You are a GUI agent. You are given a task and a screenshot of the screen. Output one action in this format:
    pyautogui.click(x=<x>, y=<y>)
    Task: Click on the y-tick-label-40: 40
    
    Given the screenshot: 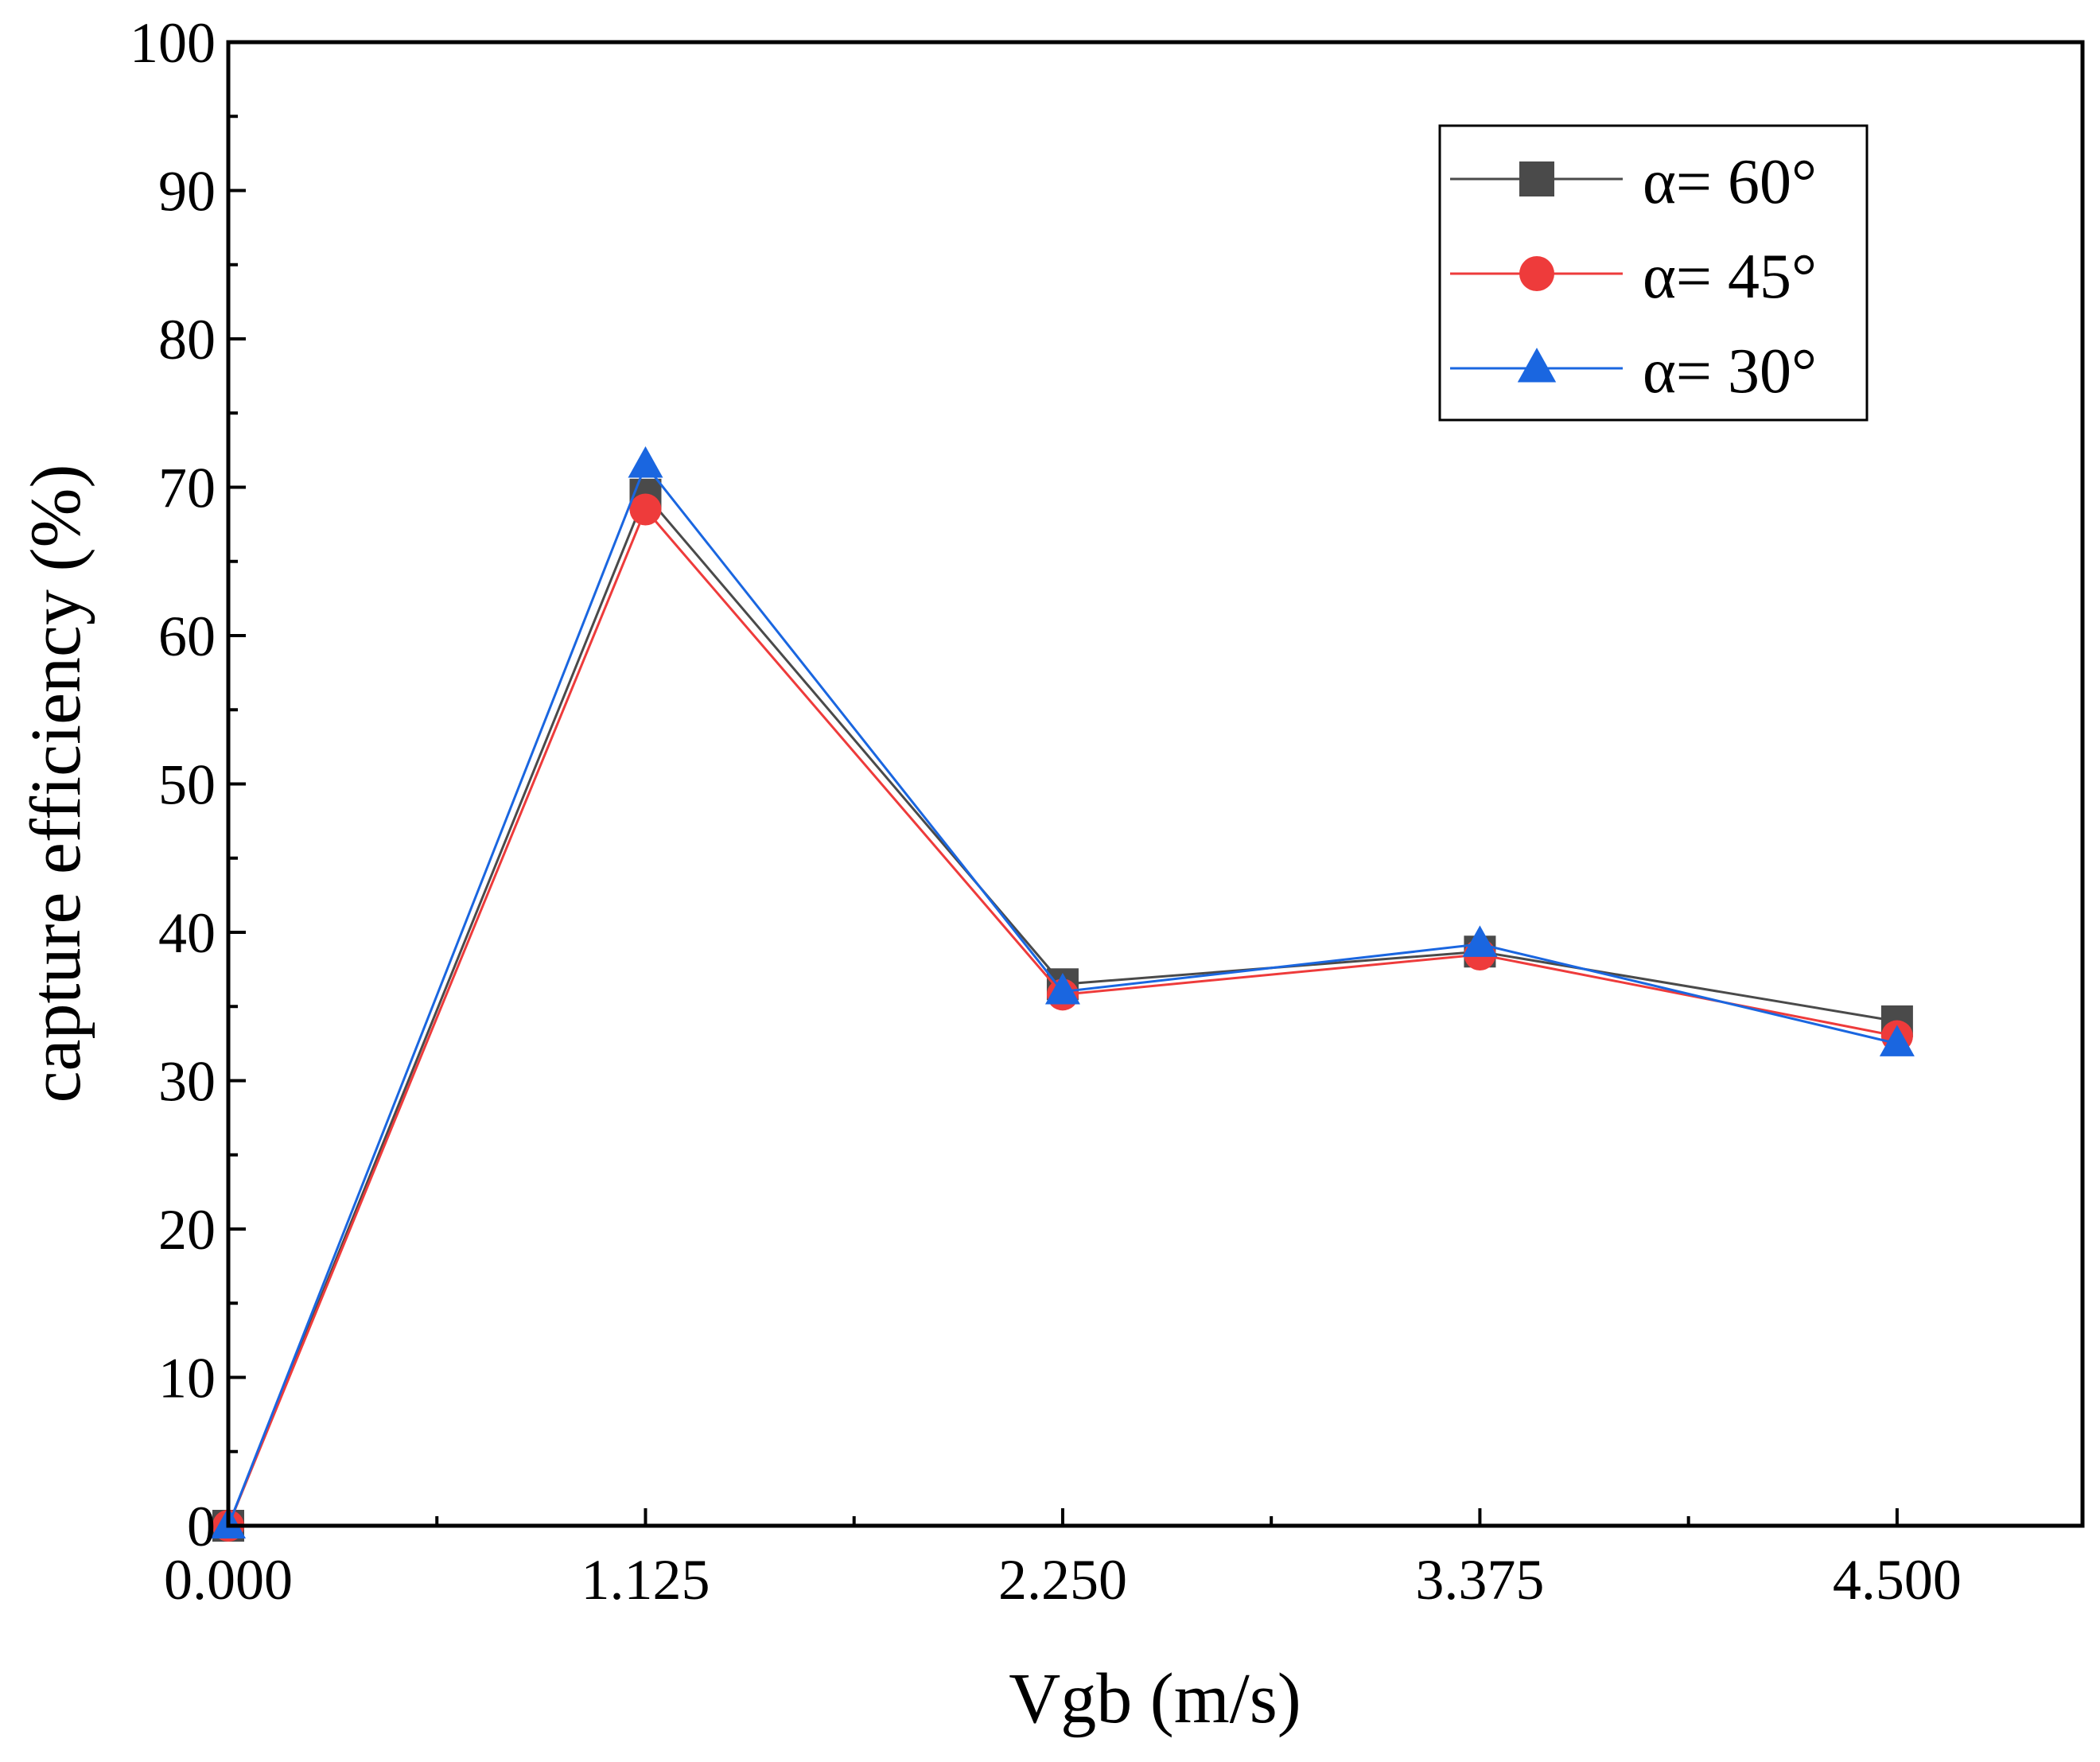 What is the action you would take?
    pyautogui.click(x=187, y=933)
    